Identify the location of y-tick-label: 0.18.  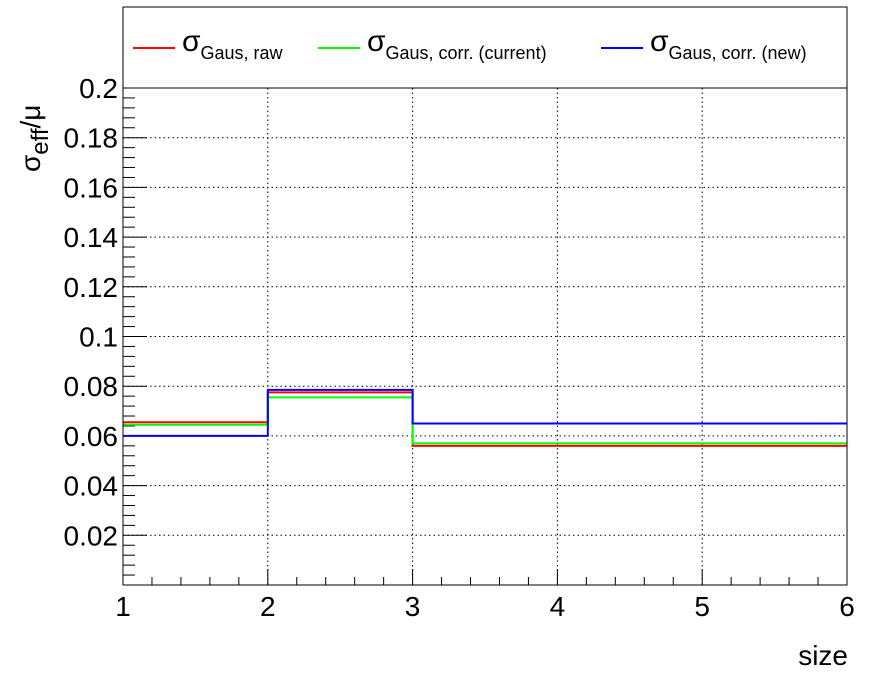
(91, 138).